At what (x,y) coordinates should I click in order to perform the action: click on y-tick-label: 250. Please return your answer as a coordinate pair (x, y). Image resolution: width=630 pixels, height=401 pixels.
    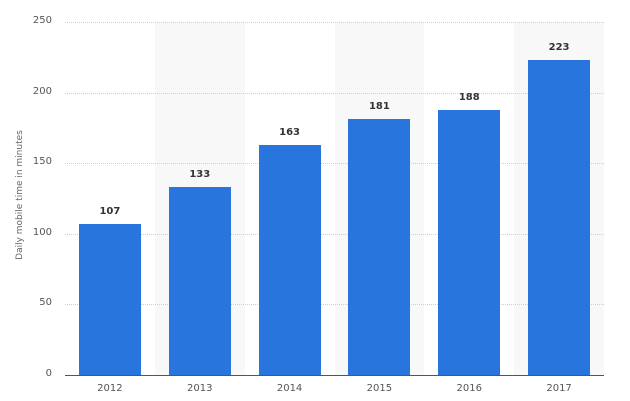
    Looking at the image, I should click on (42, 20).